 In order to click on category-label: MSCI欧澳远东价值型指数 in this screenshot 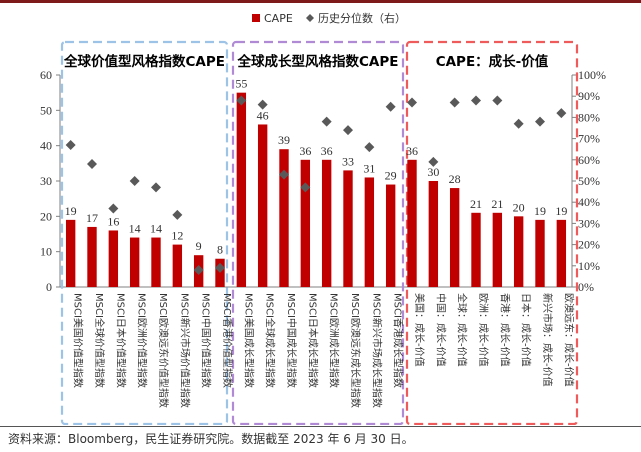, I will do `click(163, 350)`.